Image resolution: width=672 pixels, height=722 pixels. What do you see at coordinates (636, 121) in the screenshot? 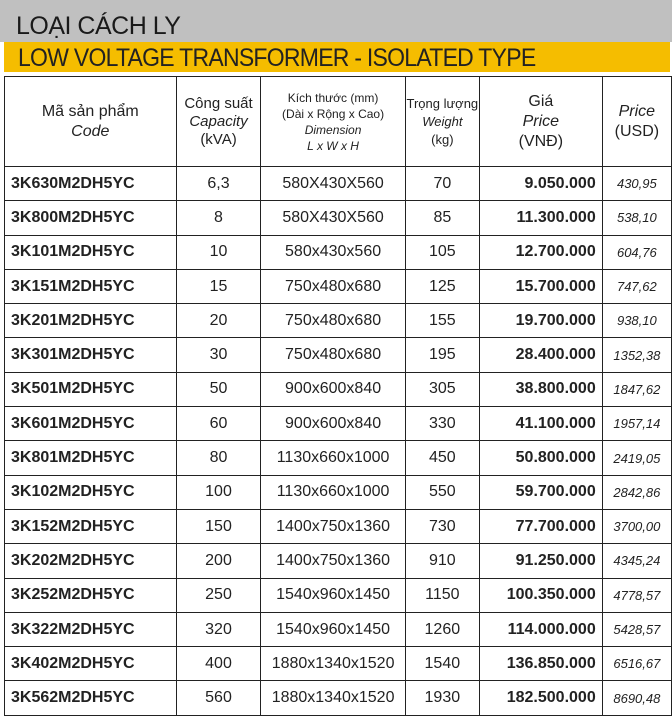
I see `header-price-usd: Price (USD)` at bounding box center [636, 121].